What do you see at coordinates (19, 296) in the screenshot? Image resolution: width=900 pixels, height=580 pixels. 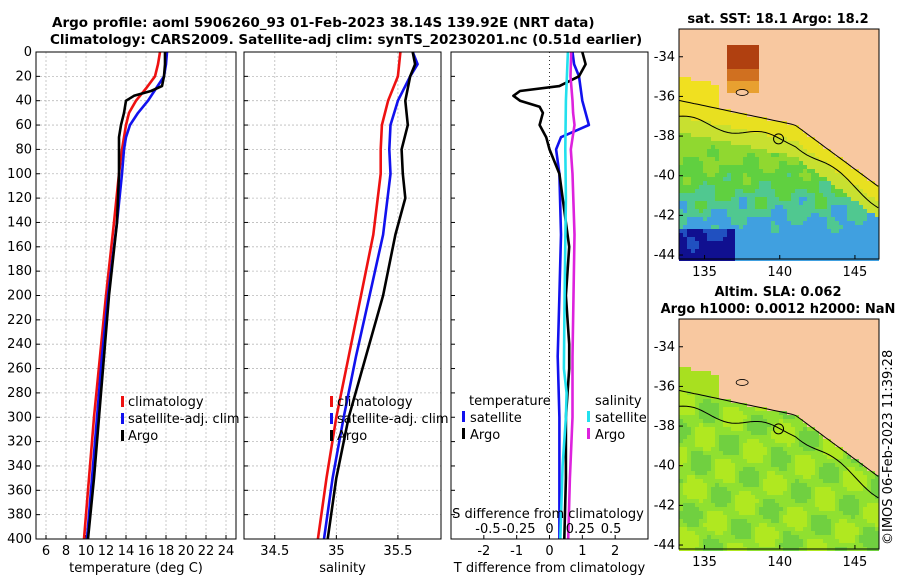 I see `depth-tick-label: 200` at bounding box center [19, 296].